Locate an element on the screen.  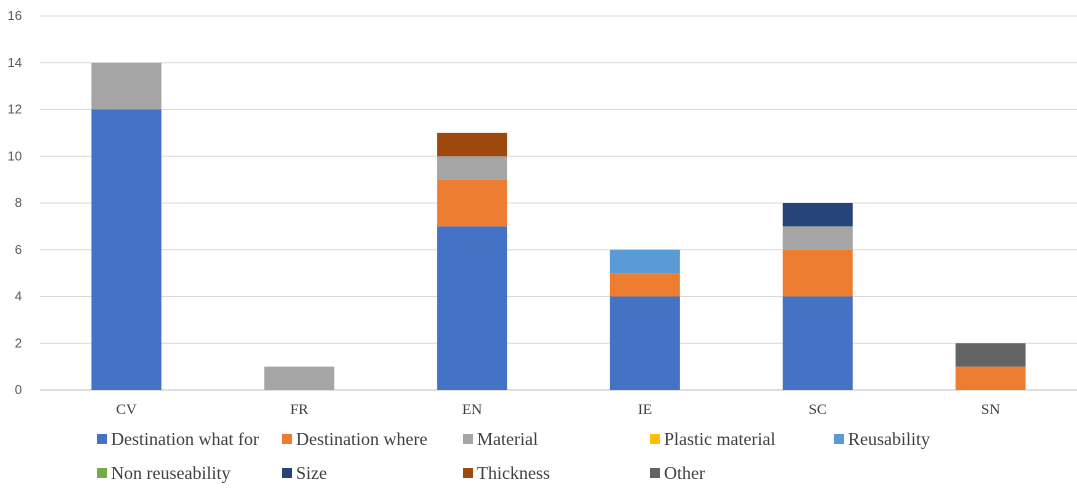
x-category-label: CV is located at coordinates (126, 410).